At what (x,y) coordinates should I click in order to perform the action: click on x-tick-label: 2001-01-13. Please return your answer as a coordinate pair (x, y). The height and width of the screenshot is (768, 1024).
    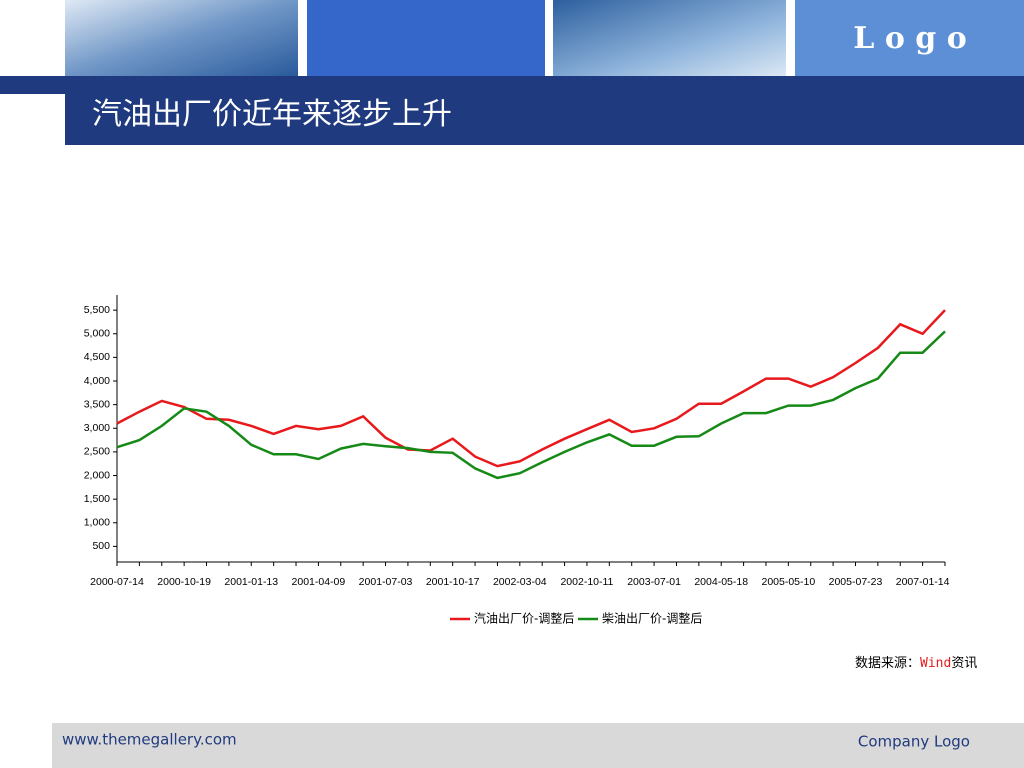
    Looking at the image, I should click on (251, 582).